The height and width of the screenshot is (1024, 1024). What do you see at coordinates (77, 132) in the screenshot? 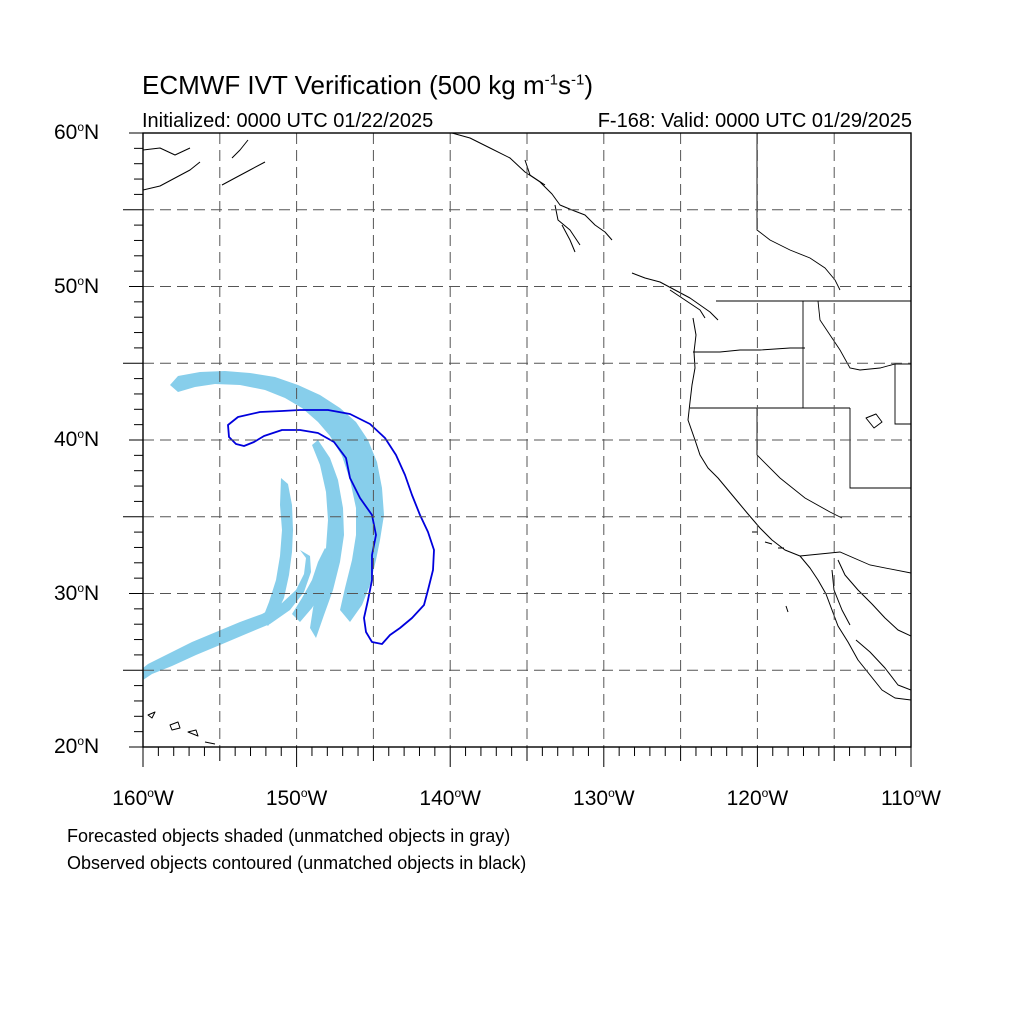
I see `latitude-label: 60oN` at bounding box center [77, 132].